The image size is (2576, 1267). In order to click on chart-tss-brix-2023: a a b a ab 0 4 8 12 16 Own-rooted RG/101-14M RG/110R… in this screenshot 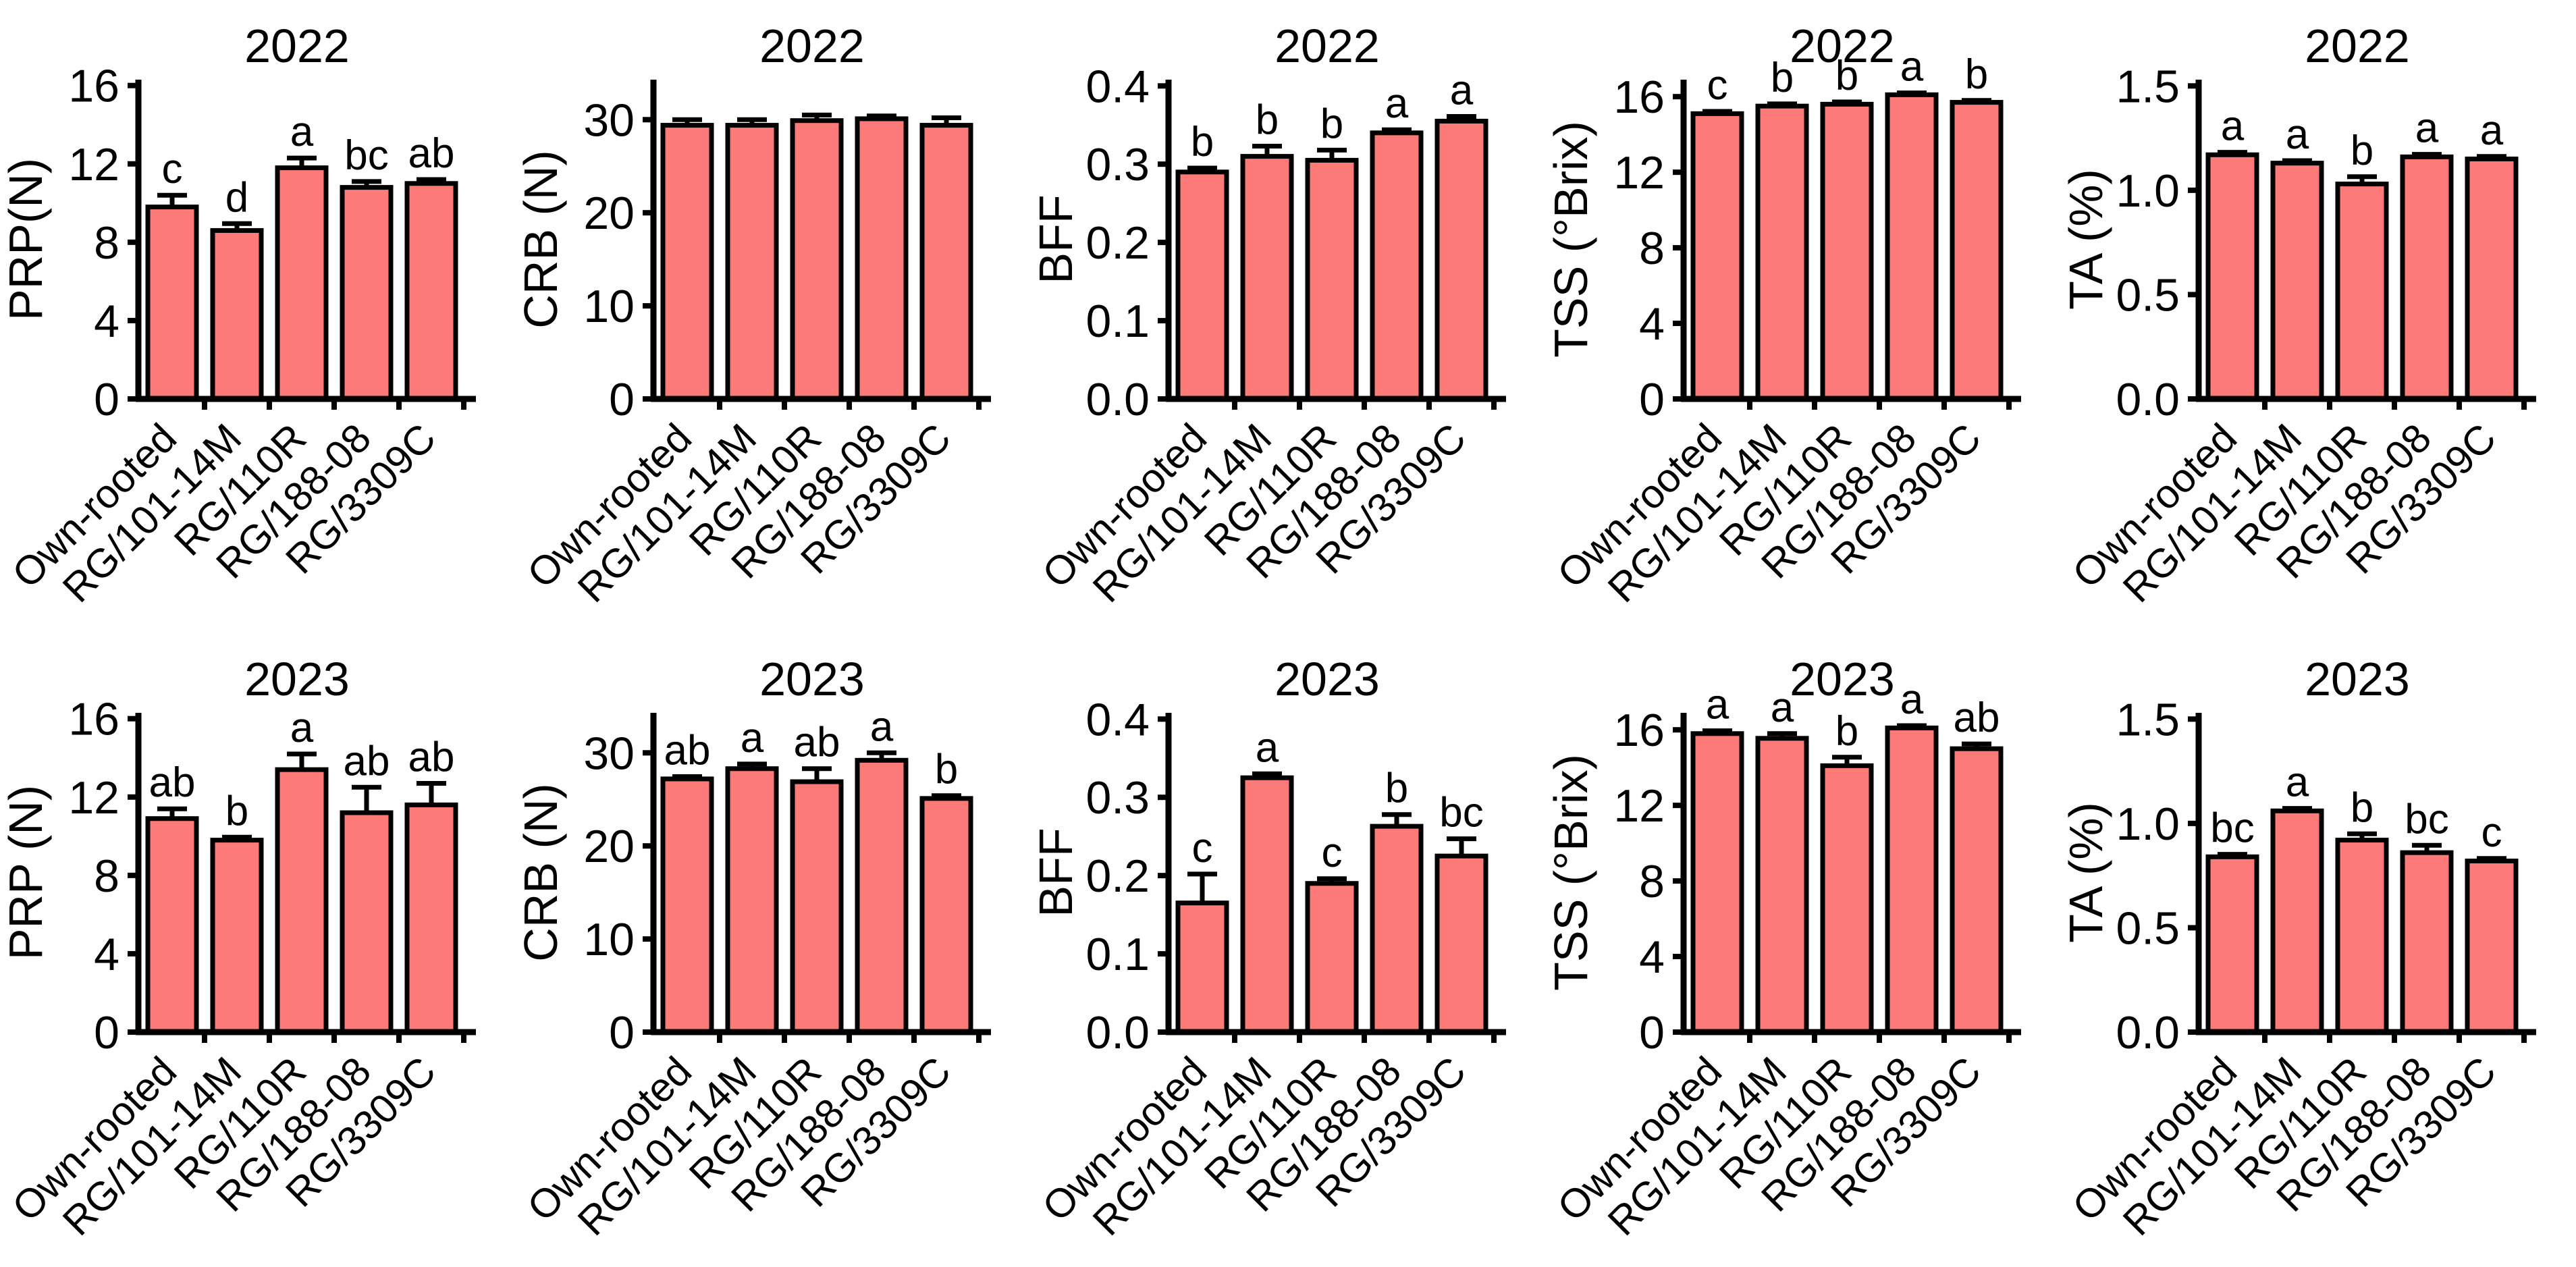, I will do `click(1802, 949)`.